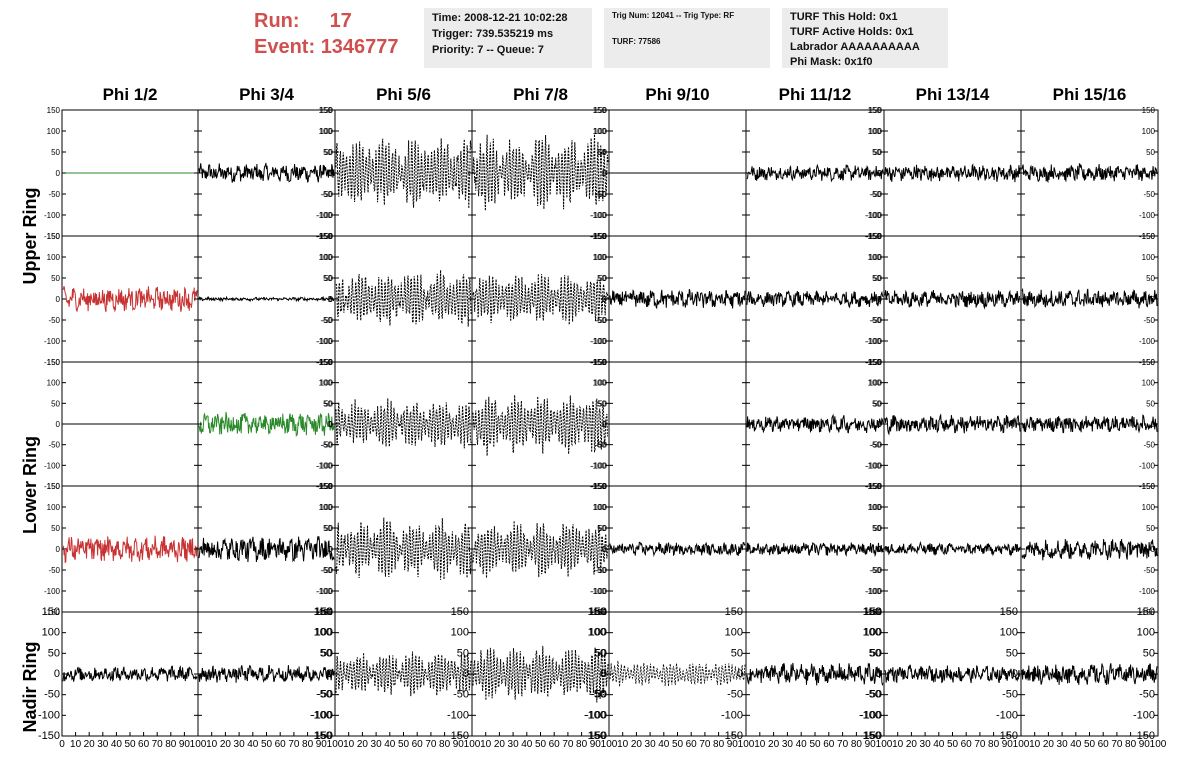 Image resolution: width=1196 pixels, height=772 pixels. Describe the element at coordinates (1049, 744) in the screenshot. I see `x-tick-label: 20` at that location.